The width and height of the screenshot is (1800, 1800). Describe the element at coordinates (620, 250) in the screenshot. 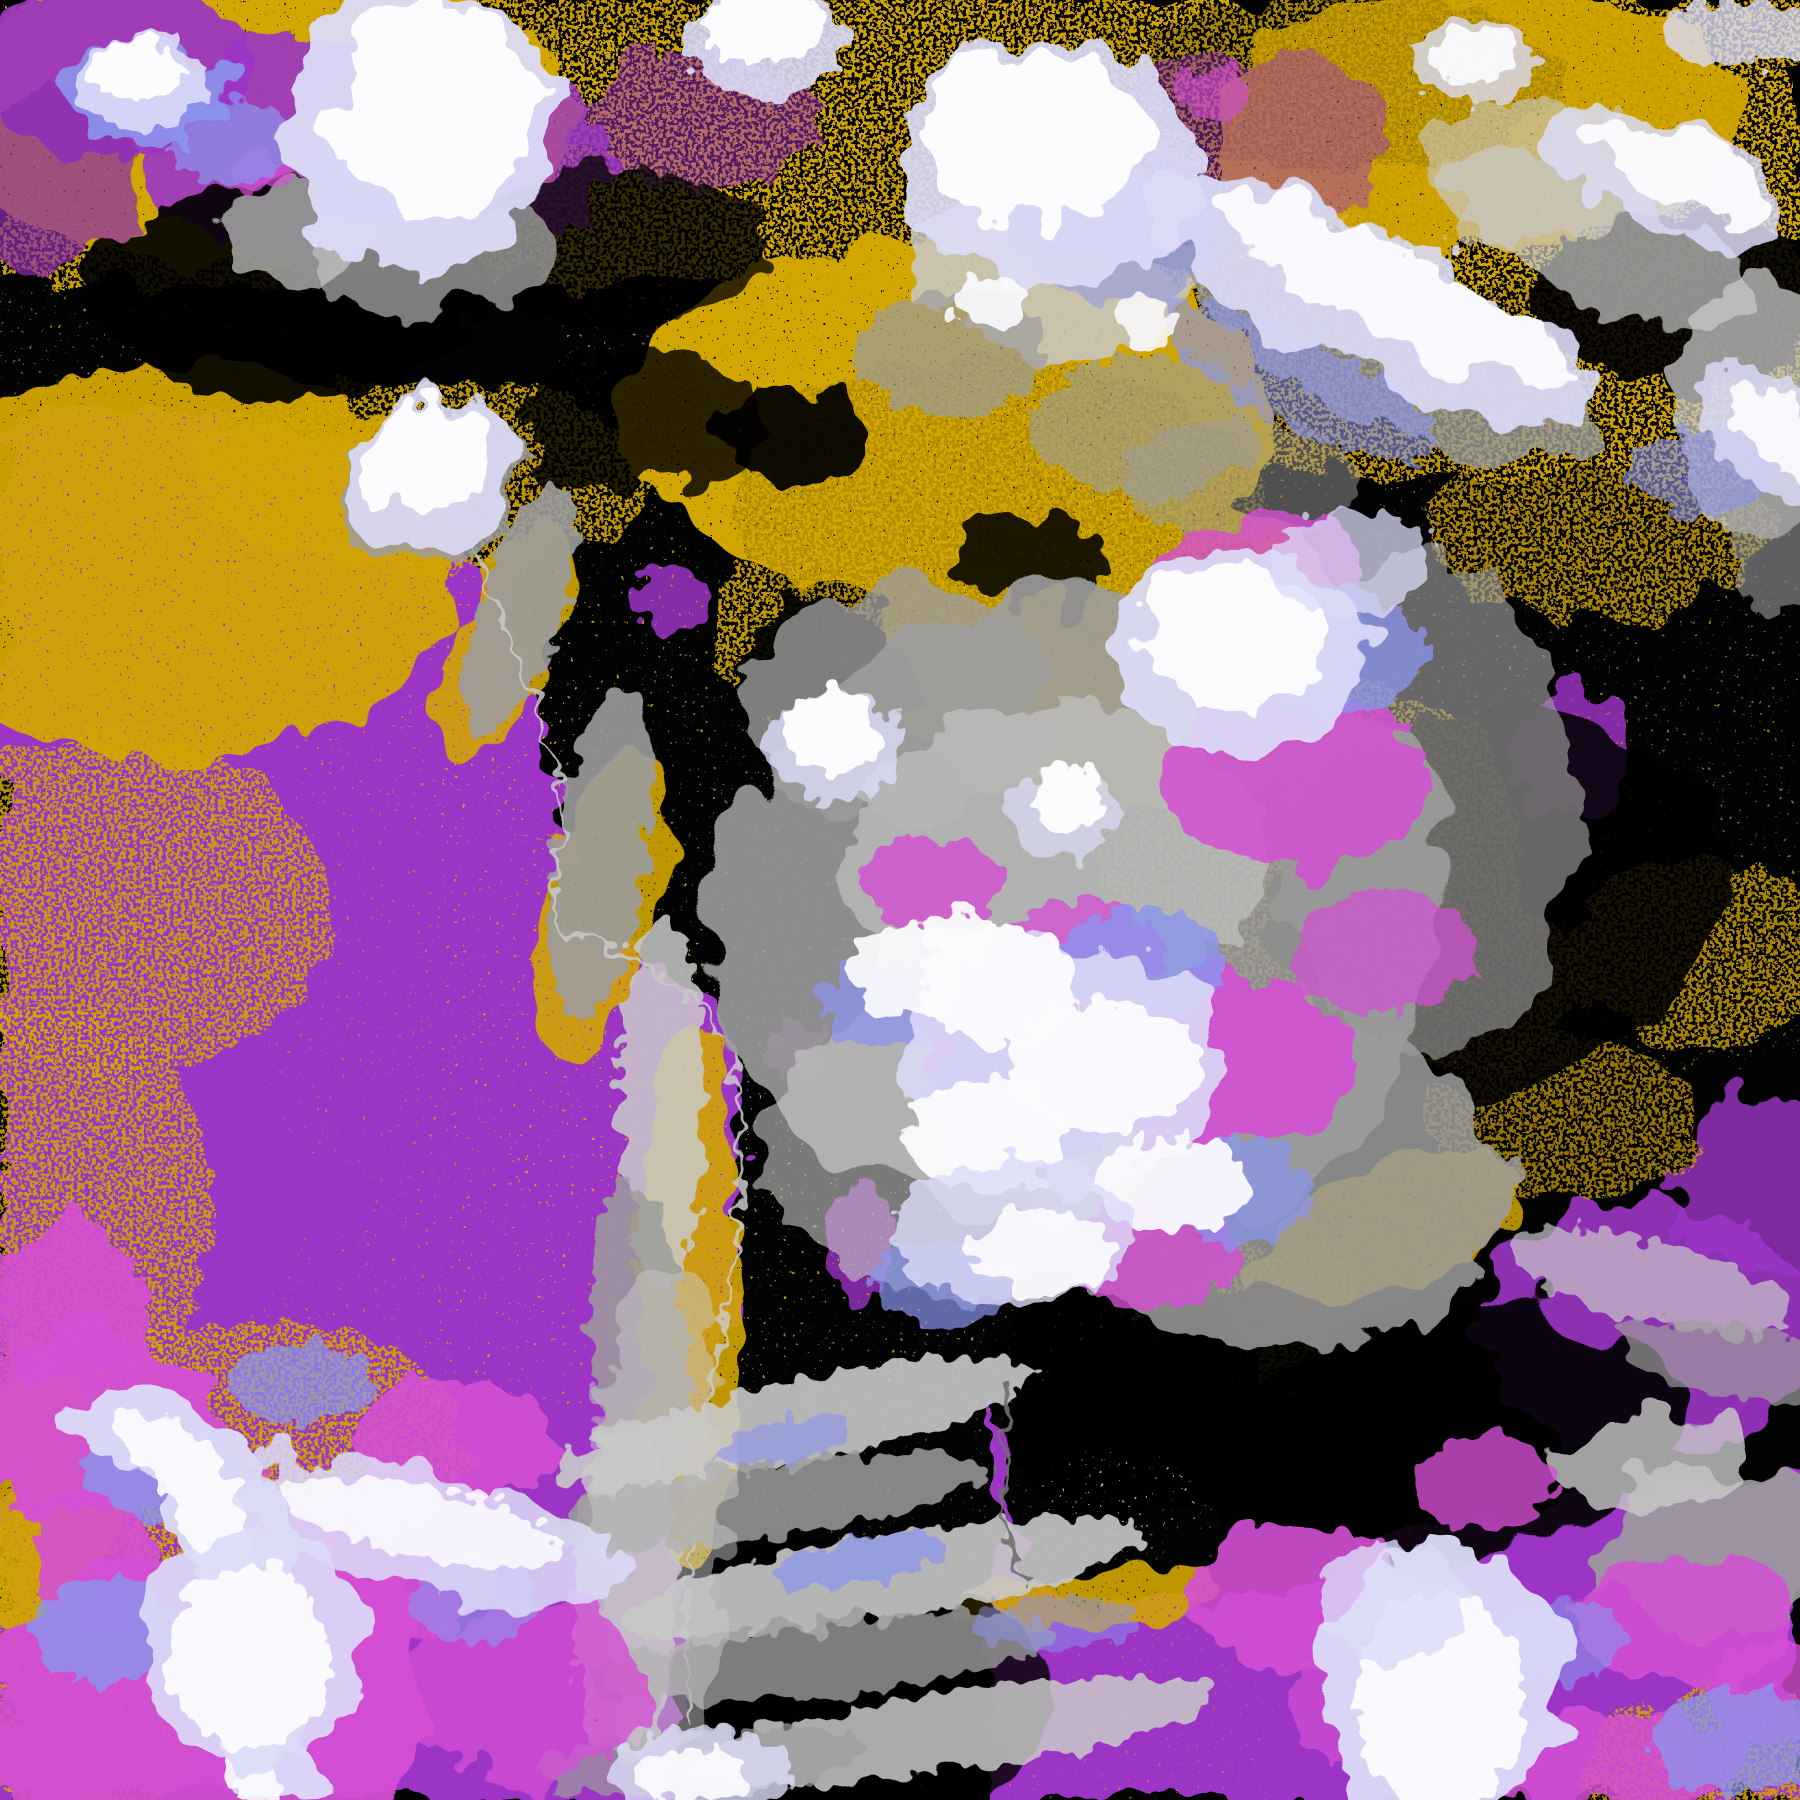

I see `north-black-patch` at that location.